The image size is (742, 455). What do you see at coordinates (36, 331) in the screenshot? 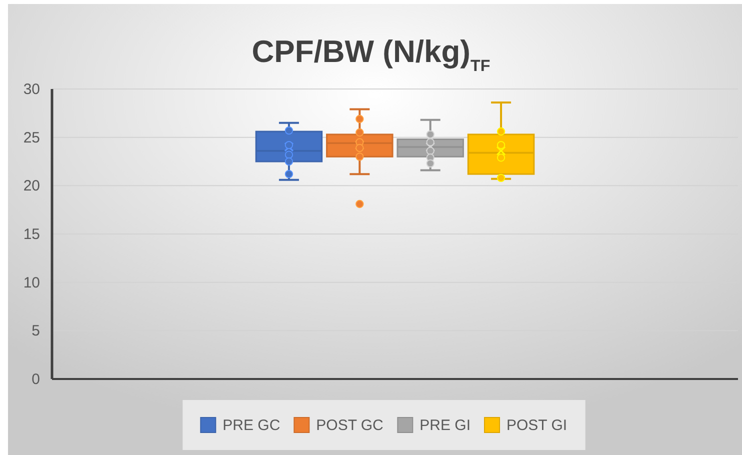
I see `y-tick-label: 5` at bounding box center [36, 331].